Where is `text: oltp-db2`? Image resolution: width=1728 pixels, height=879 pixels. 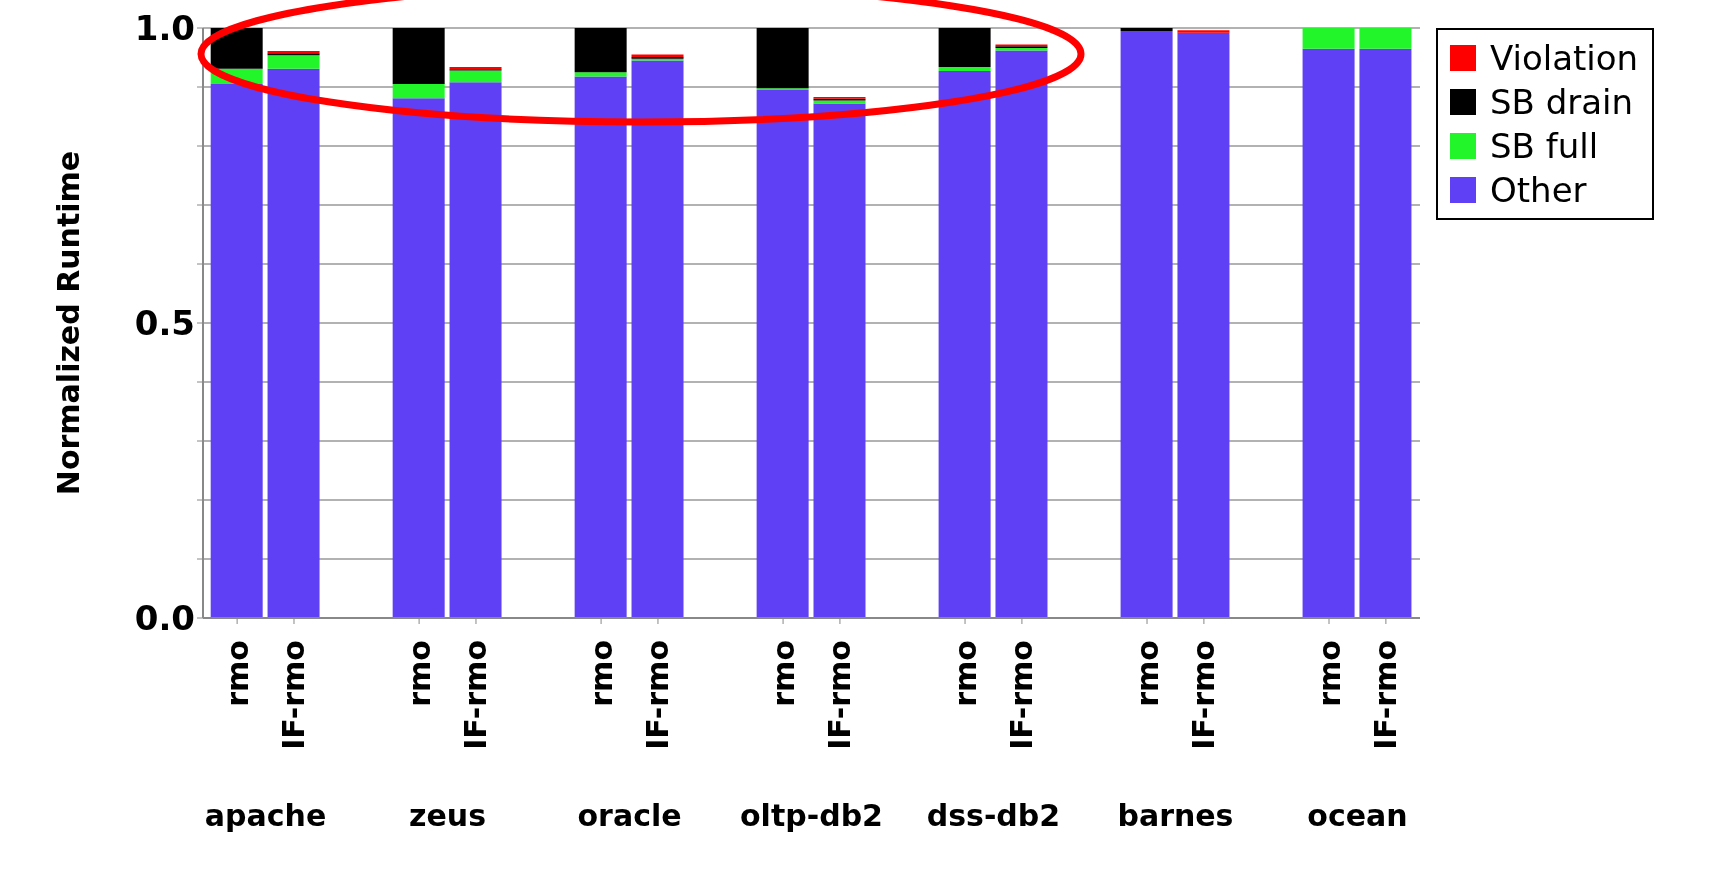 text: oltp-db2 is located at coordinates (811, 815).